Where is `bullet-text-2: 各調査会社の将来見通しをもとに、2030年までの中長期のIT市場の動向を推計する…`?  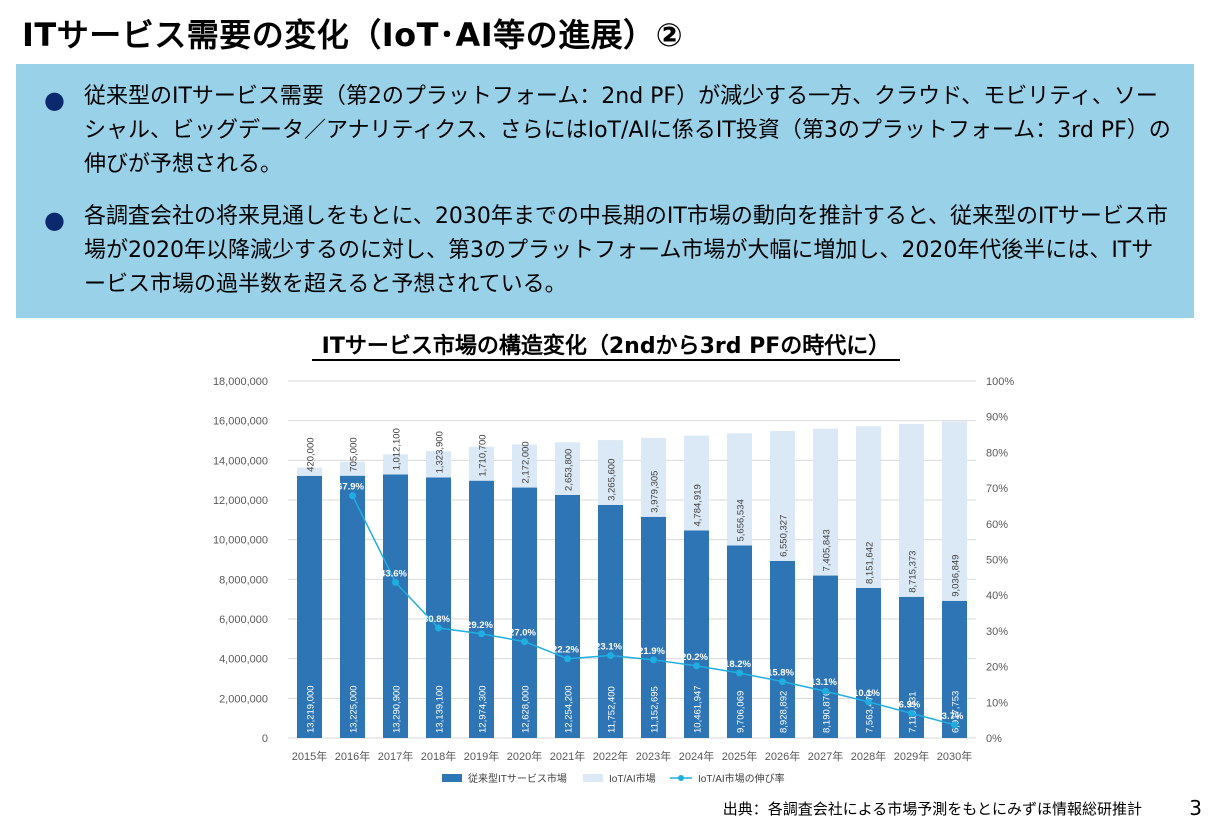
bullet-text-2: 各調査会社の将来見通しをもとに、2030年までの中長期のIT市場の動向を推計する… is located at coordinates (626, 250).